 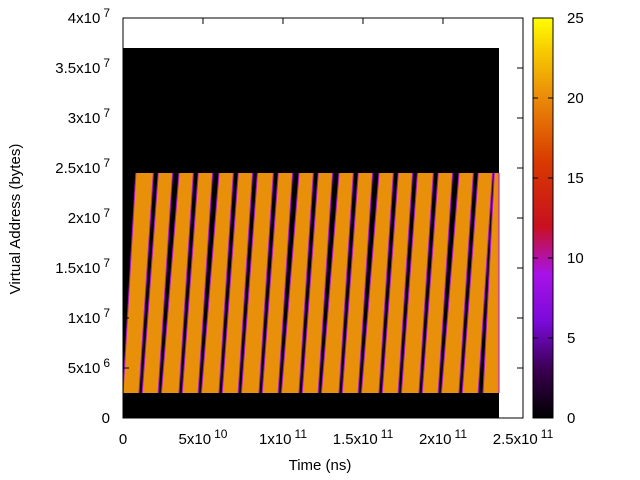 What do you see at coordinates (203, 437) in the screenshot?
I see `x-tick-label-1: 5x10 10` at bounding box center [203, 437].